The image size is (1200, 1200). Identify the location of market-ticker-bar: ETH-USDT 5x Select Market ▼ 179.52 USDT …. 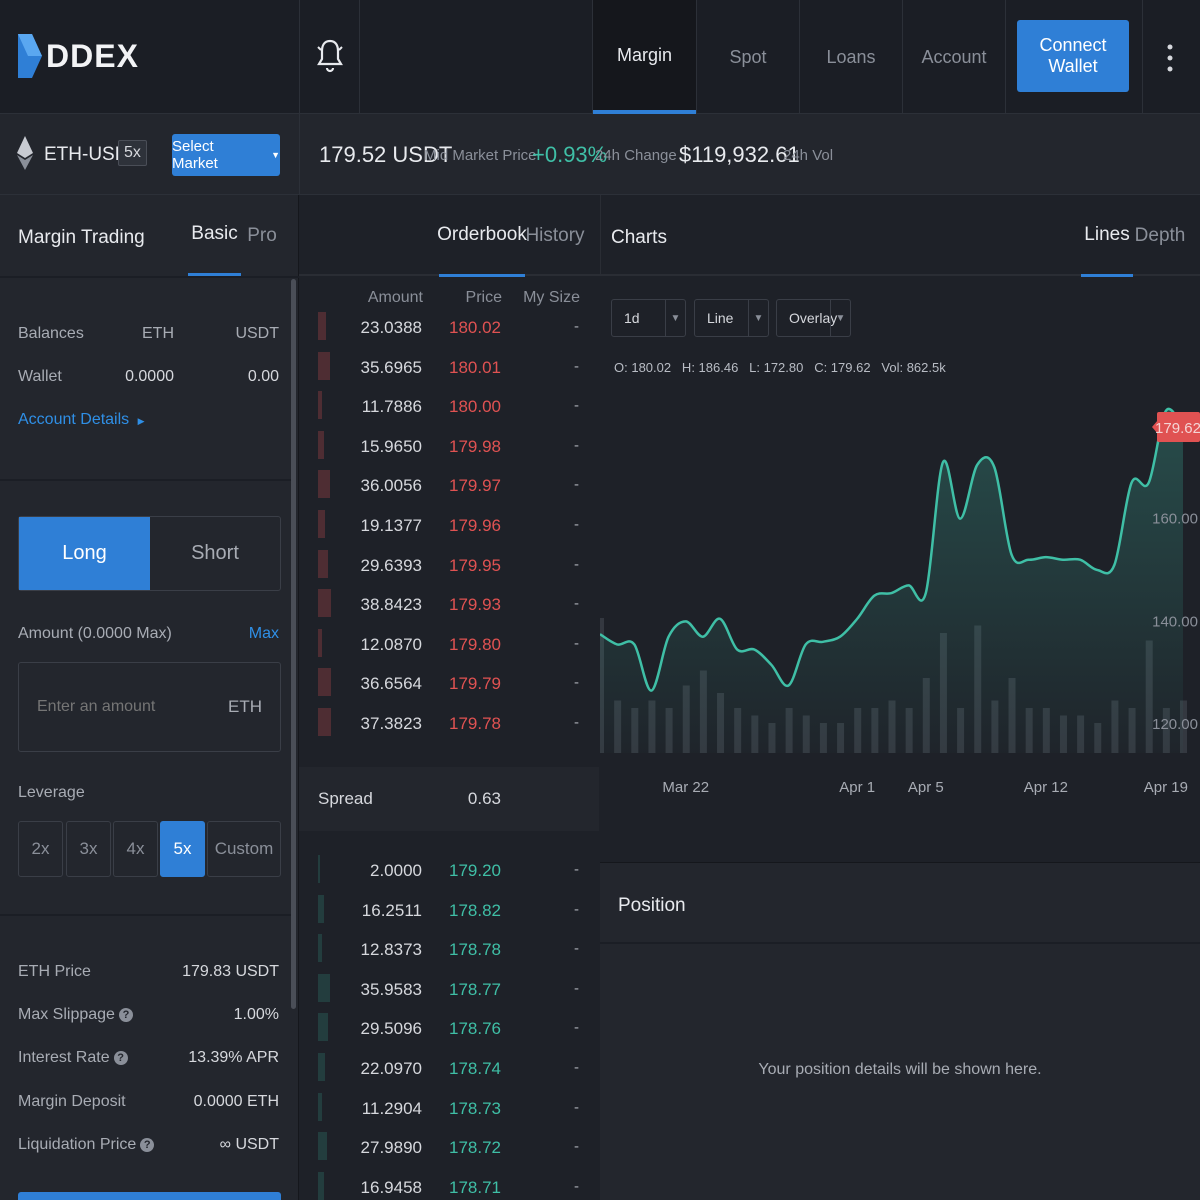
(600, 154).